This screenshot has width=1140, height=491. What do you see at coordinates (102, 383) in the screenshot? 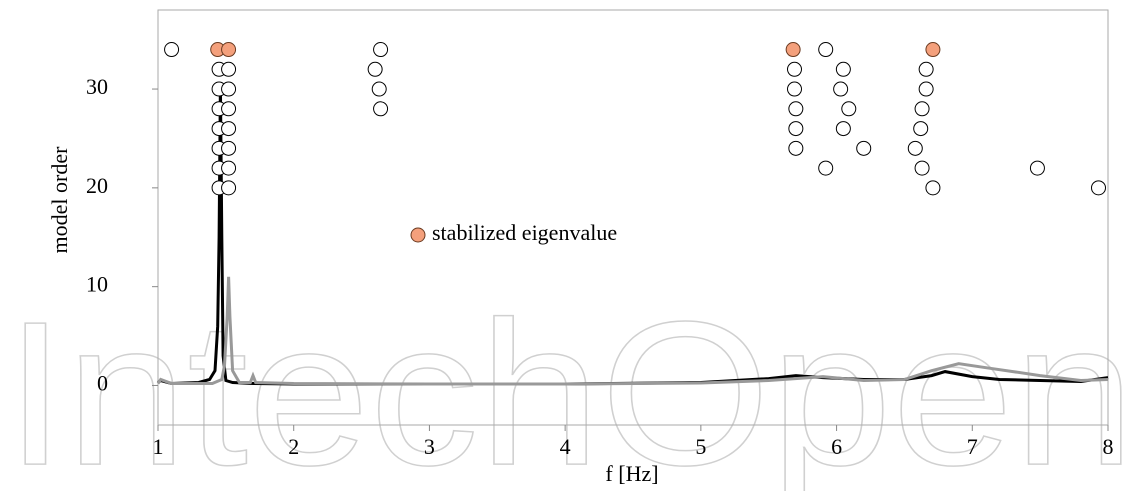
I see `y-tick-label: 0` at bounding box center [102, 383].